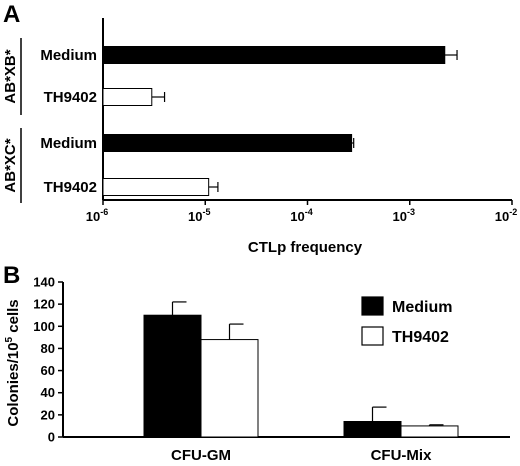 This screenshot has width=520, height=466. Describe the element at coordinates (401, 455) in the screenshot. I see `panel-b-category-label: CFU-Mix` at that location.